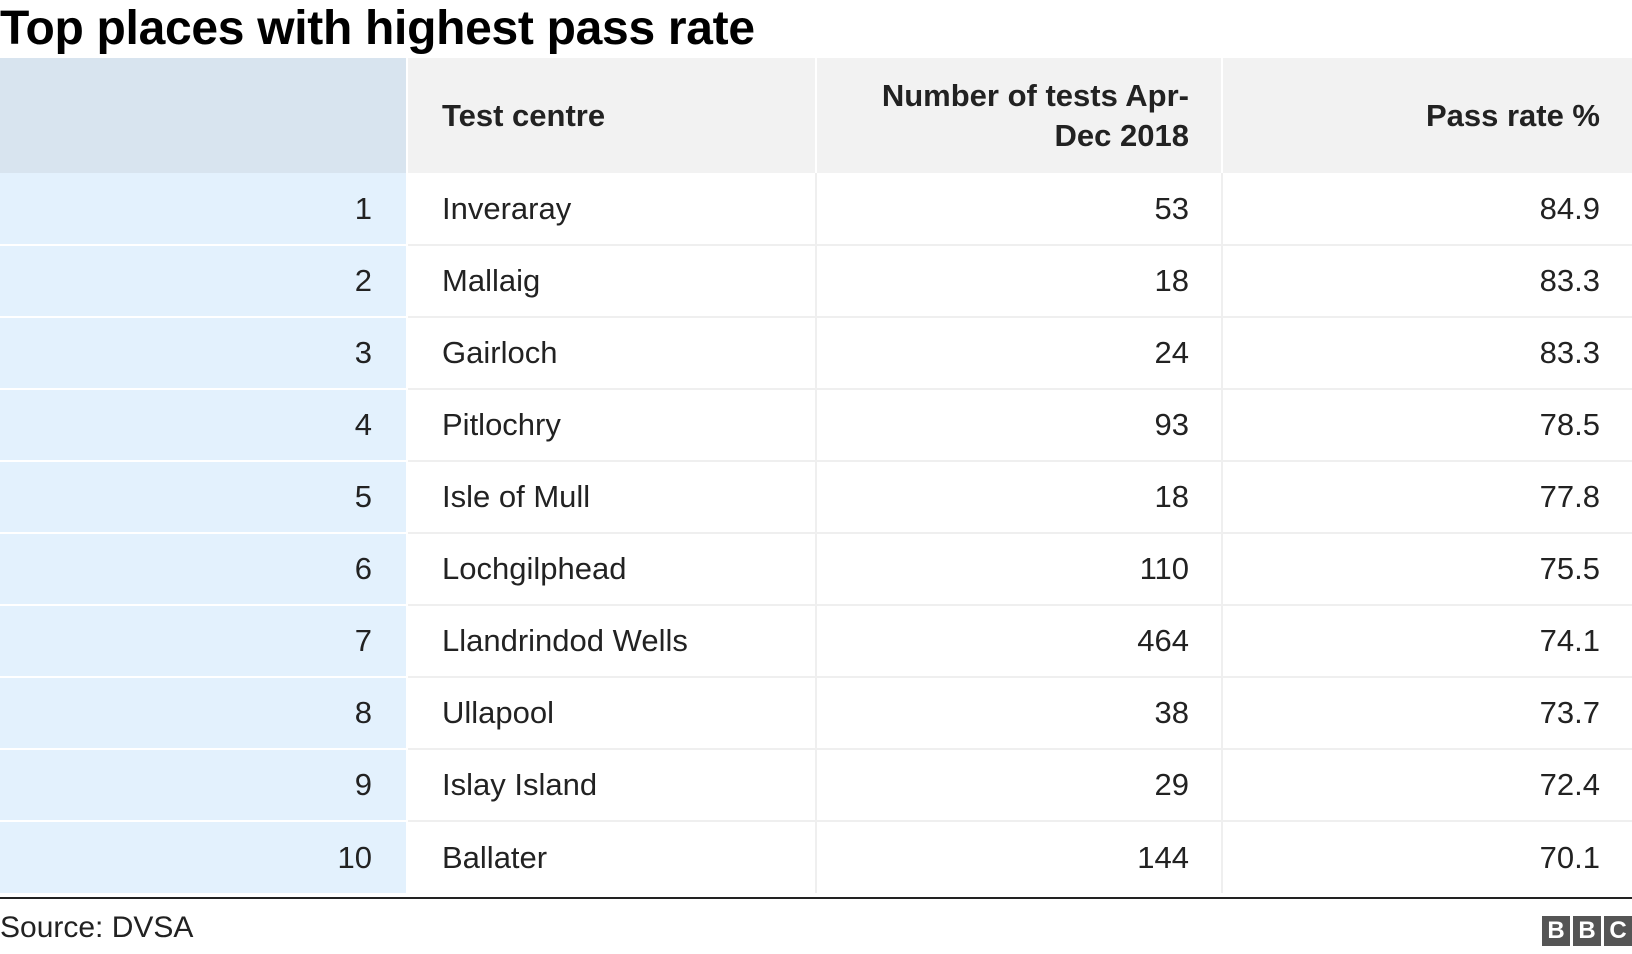  I want to click on number-of-tests-cell: 38, so click(1019, 713).